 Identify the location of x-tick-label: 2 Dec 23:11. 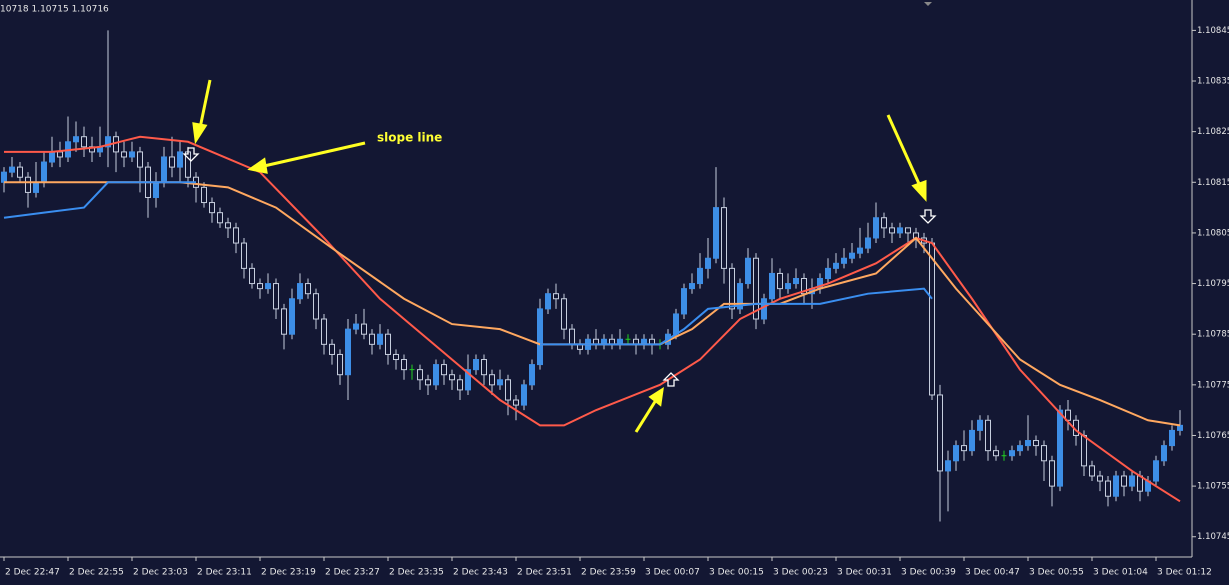
(224, 573).